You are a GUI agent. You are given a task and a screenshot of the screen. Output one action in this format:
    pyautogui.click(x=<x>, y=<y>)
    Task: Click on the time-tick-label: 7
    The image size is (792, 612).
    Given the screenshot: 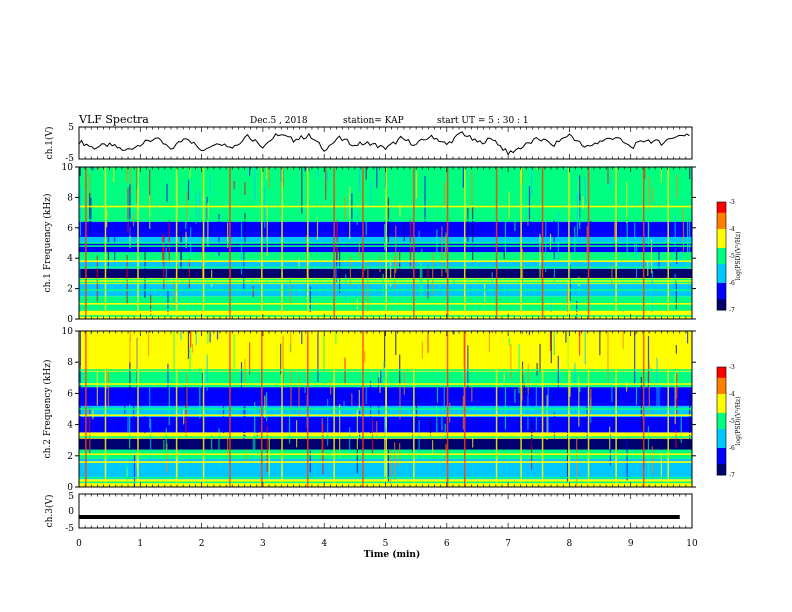 What is the action you would take?
    pyautogui.click(x=508, y=544)
    